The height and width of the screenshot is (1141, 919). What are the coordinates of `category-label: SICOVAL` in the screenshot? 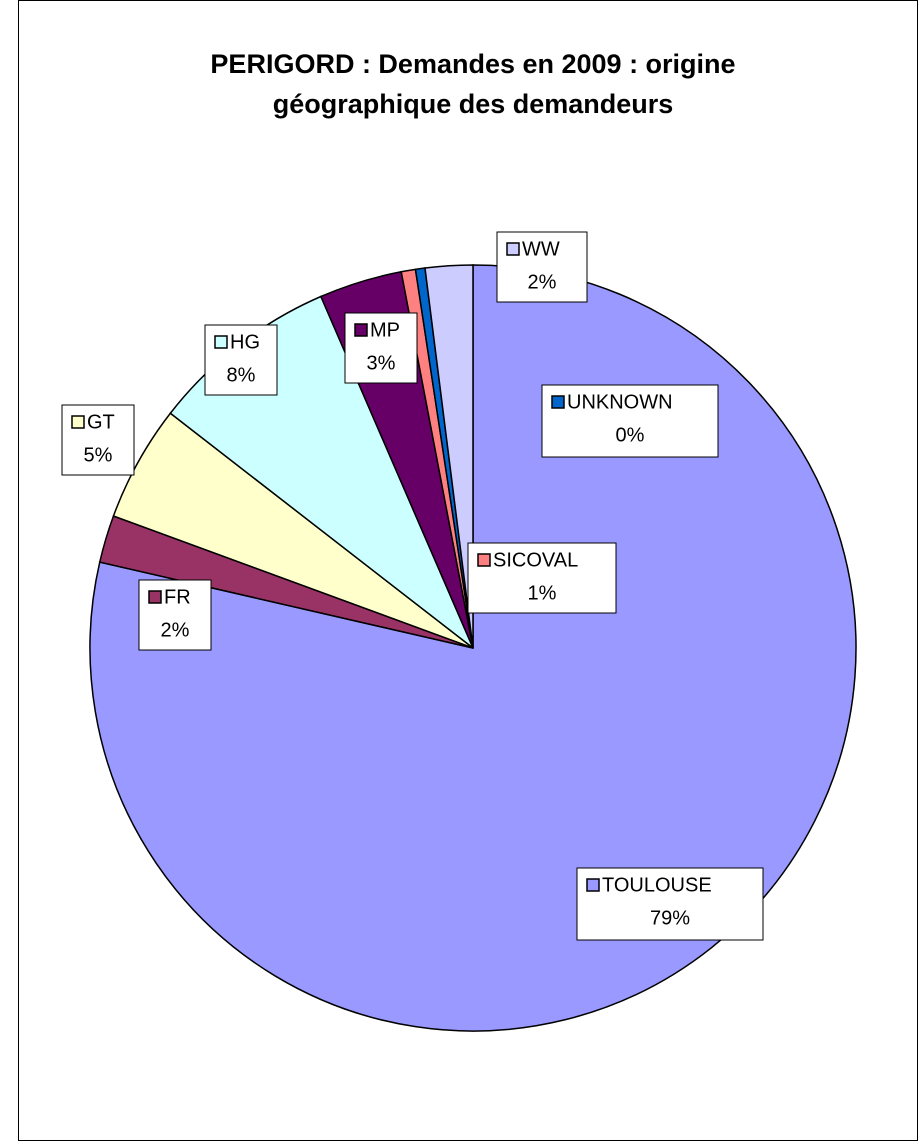 It's located at (535, 560).